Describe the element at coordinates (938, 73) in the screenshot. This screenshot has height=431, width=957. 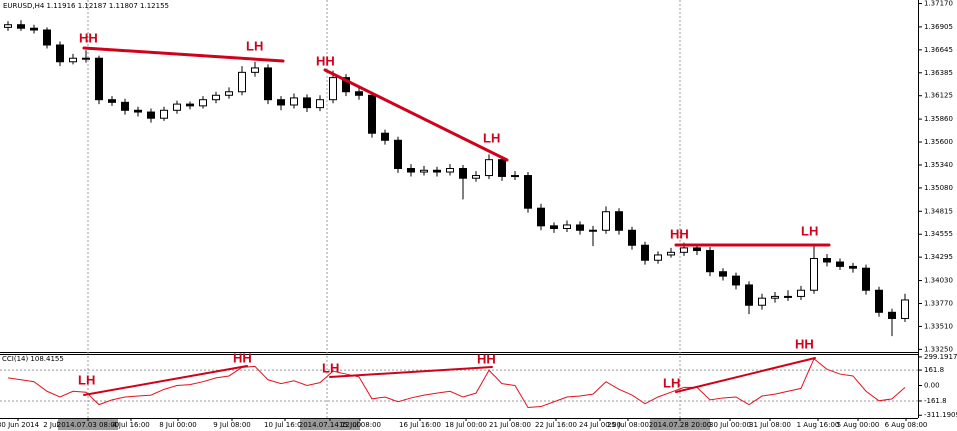
I see `y-tick-label: 1.36385` at that location.